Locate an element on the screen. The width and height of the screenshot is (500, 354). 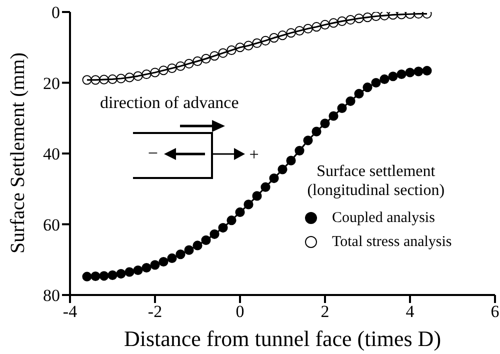
annotation: + is located at coordinates (254, 154).